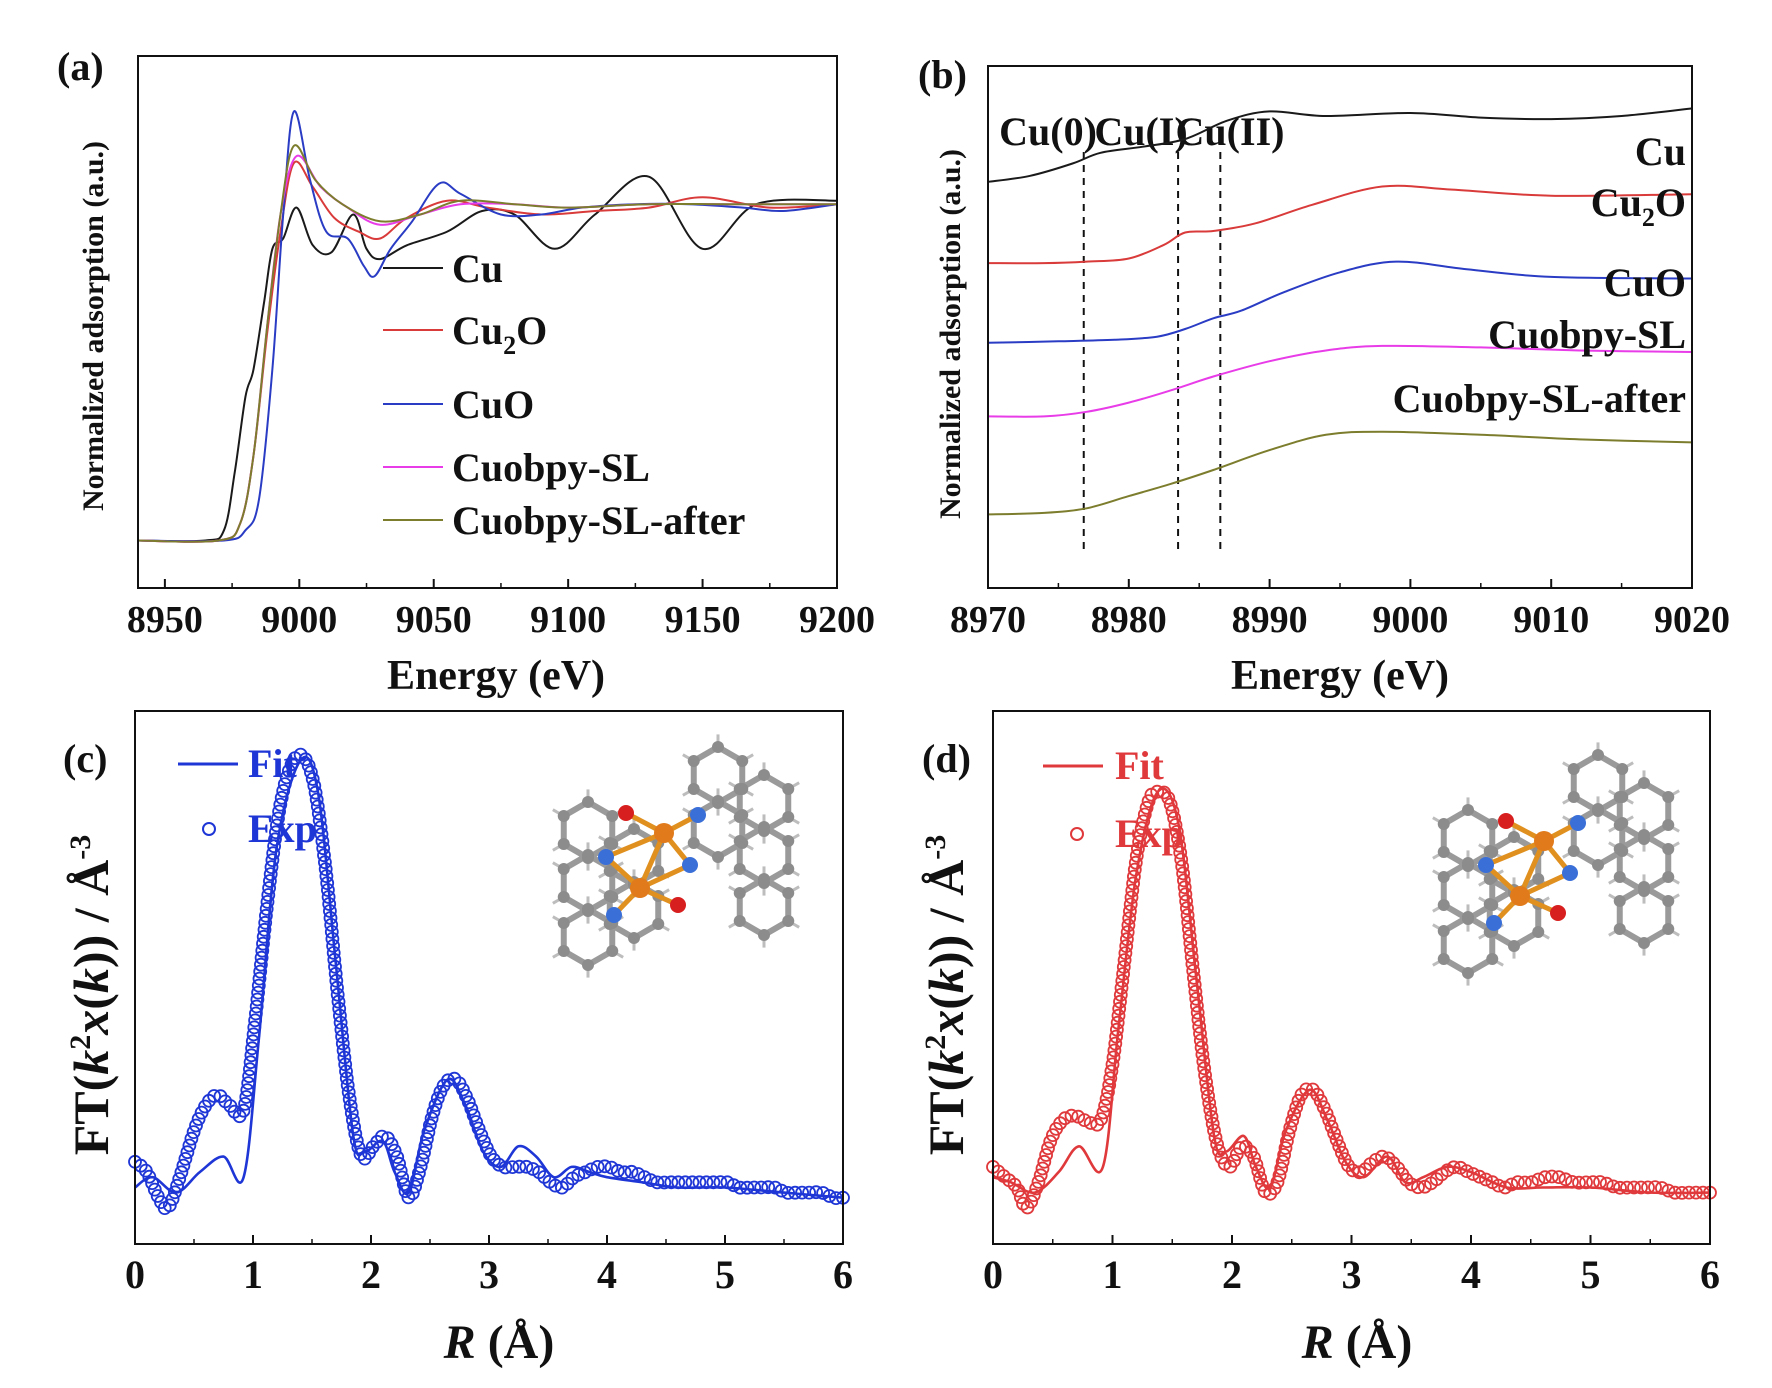 This screenshot has height=1388, width=1772. What do you see at coordinates (1587, 334) in the screenshot?
I see `label-cuobpy-sl: Cuobpy-SL` at bounding box center [1587, 334].